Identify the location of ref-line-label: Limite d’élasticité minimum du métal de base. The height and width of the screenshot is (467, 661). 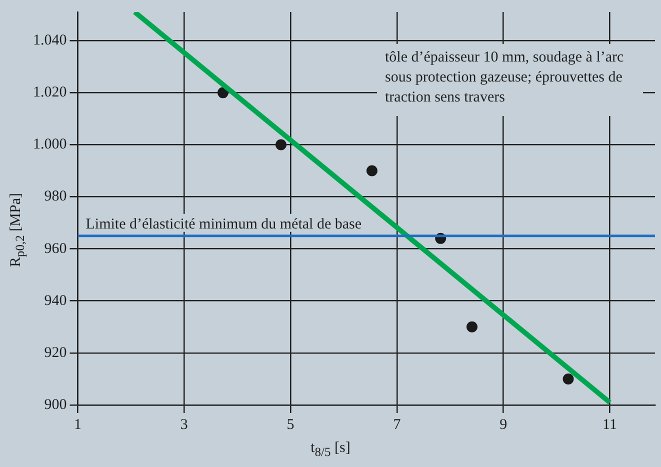
(224, 224).